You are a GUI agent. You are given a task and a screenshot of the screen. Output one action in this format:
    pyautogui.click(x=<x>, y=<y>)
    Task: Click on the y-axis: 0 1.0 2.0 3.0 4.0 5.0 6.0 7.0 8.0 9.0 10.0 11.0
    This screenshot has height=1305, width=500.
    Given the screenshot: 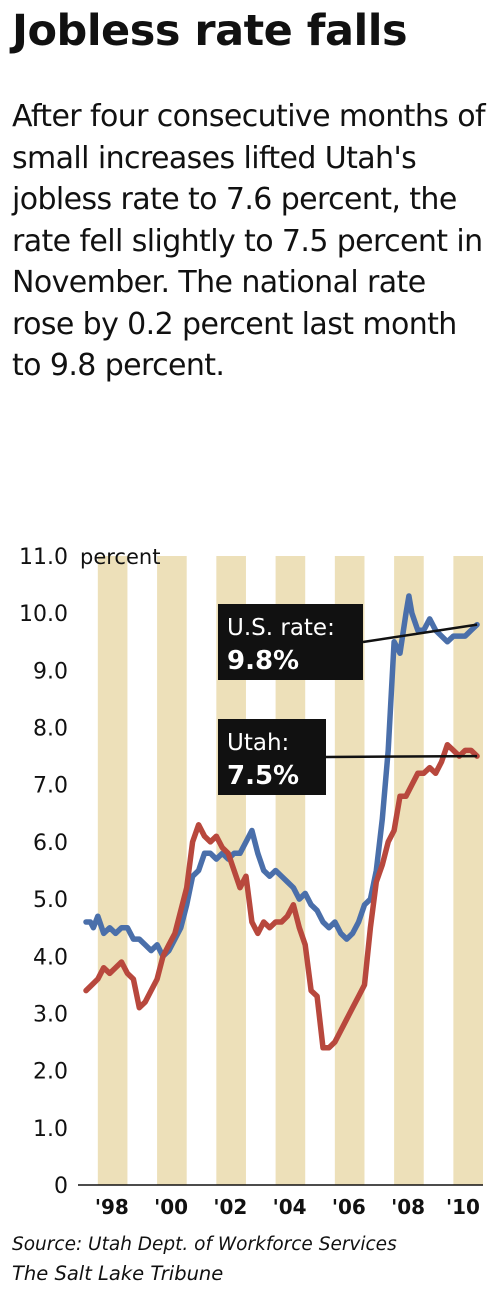 What is the action you would take?
    pyautogui.click(x=43, y=872)
    